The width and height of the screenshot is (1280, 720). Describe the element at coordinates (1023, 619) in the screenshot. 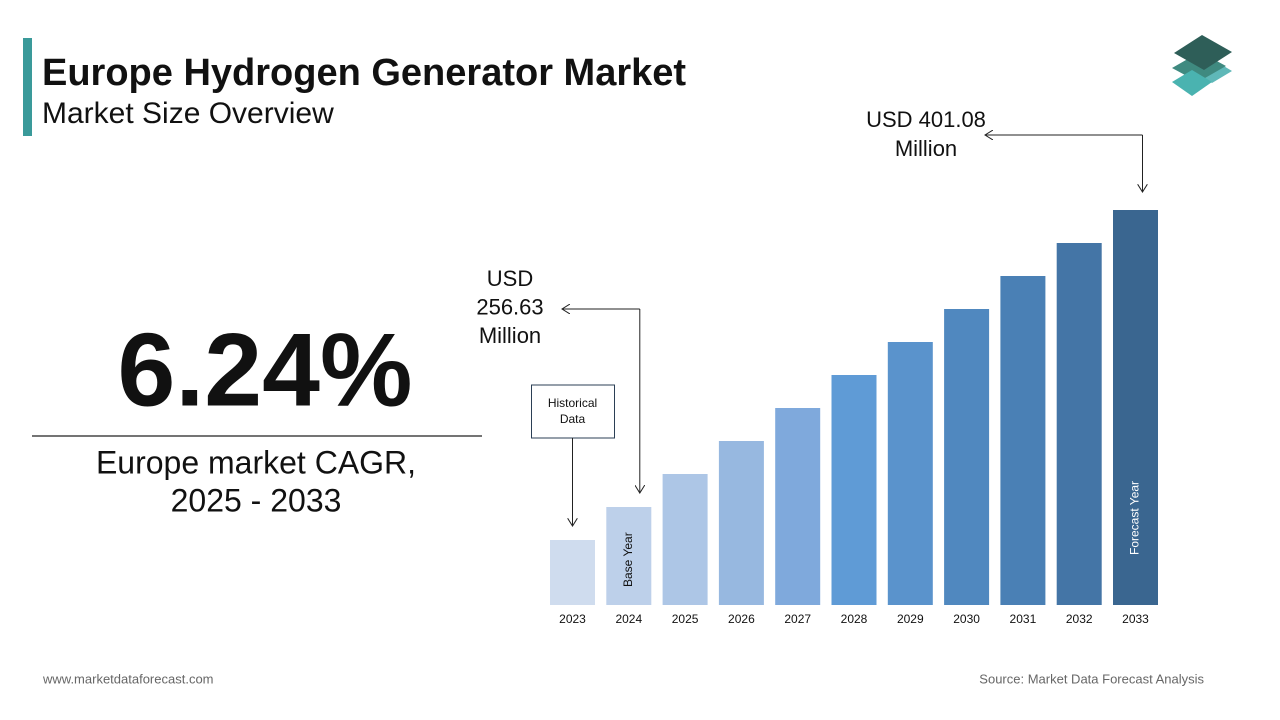

I see `x-tick-label: 2031` at that location.